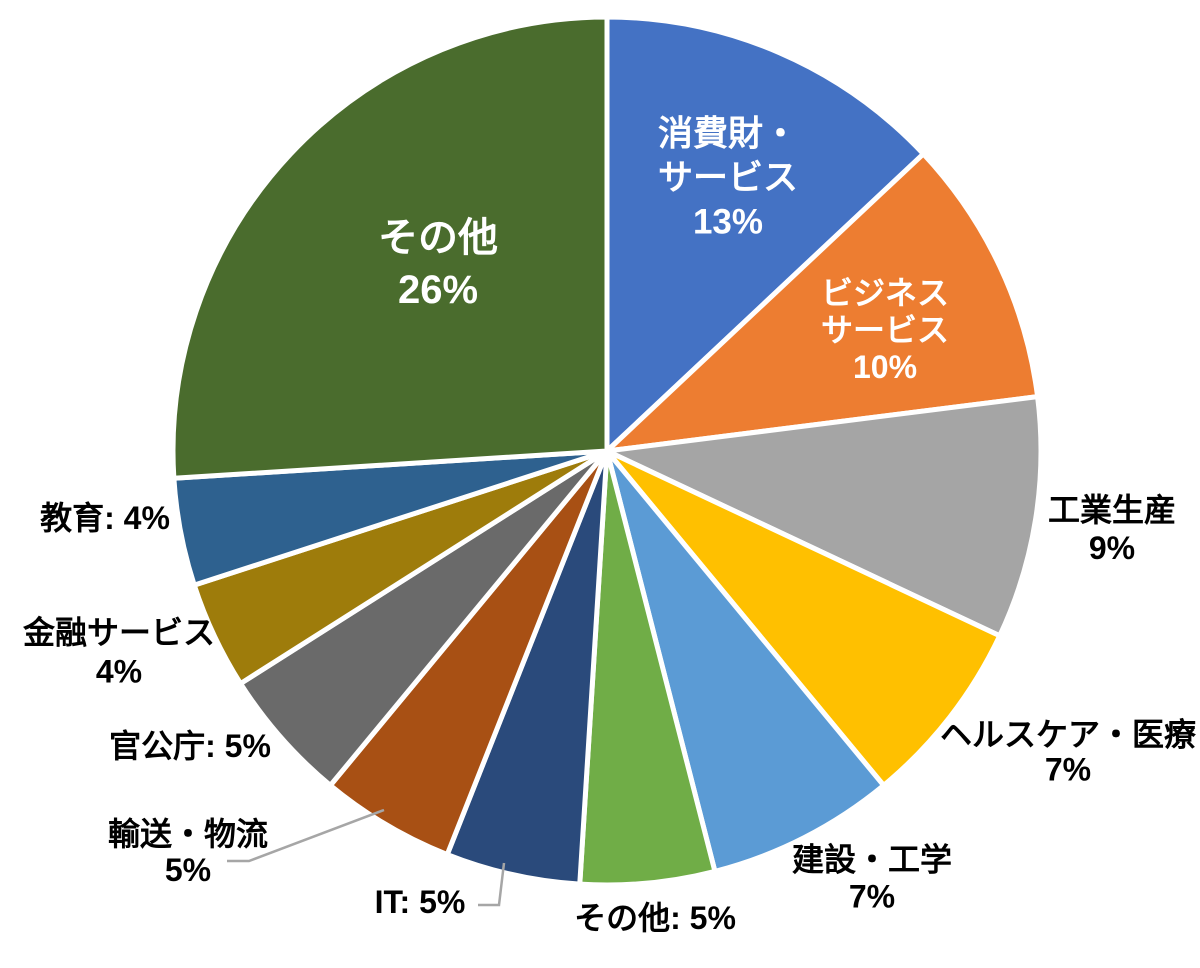 Image resolution: width=1200 pixels, height=968 pixels. What do you see at coordinates (1068, 752) in the screenshot?
I see `slice-label-3-ヘルスケア・医療: ヘルスケア・医療 7%` at bounding box center [1068, 752].